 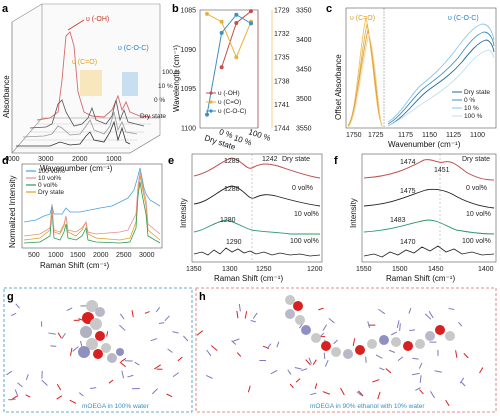 What do you see at coordinates (91, 83) in the screenshot?
I see `co-highlight` at bounding box center [91, 83].